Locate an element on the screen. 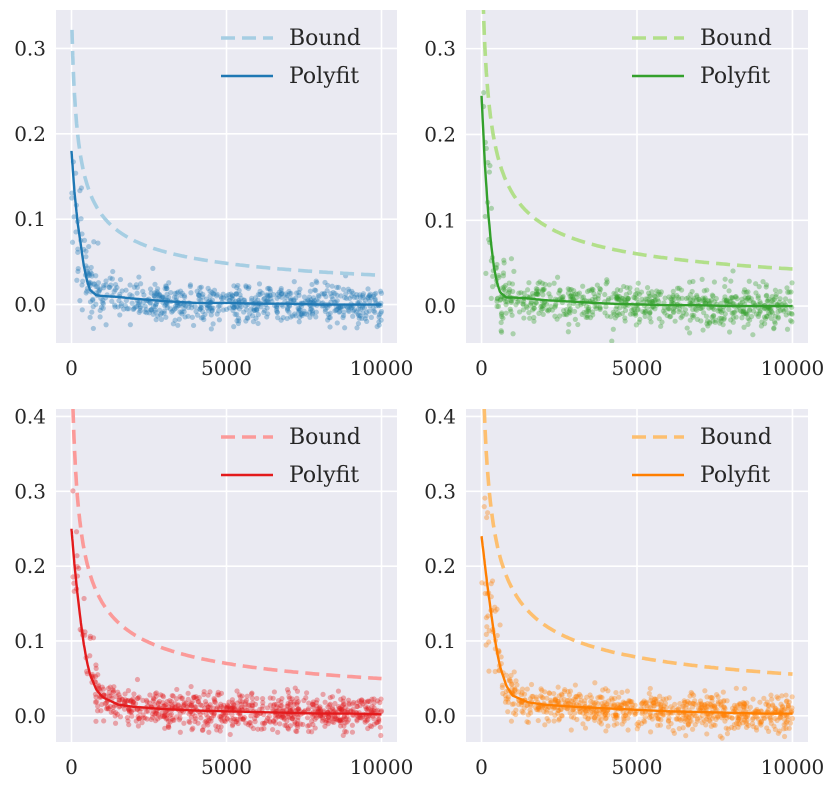 This screenshot has width=830, height=785. y-tick-label: 0.0 is located at coordinates (30, 716).